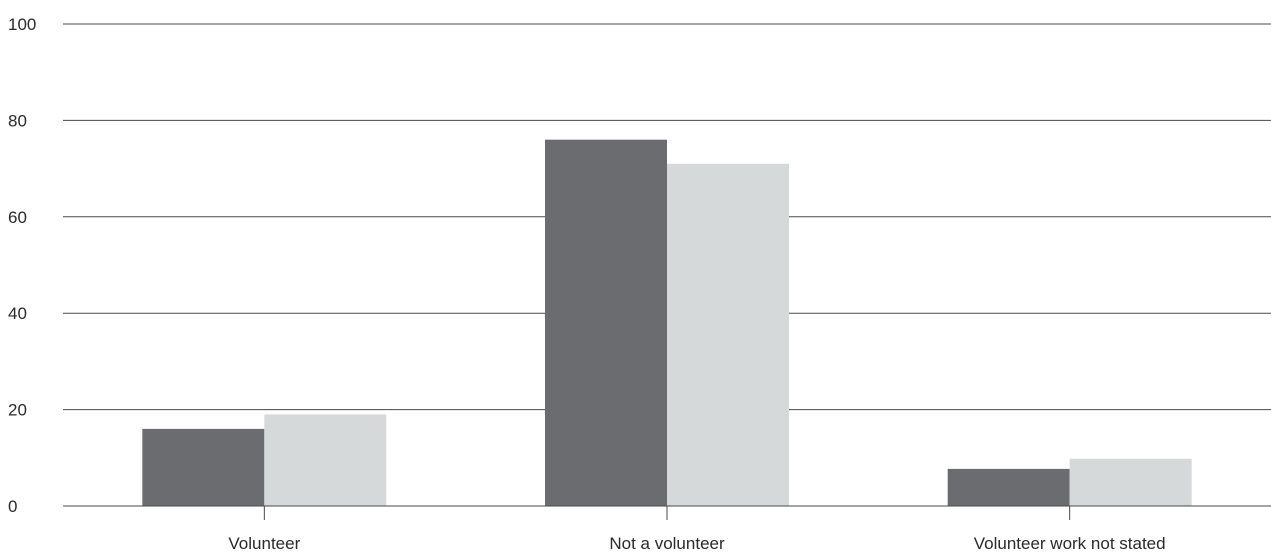  Describe the element at coordinates (12, 506) in the screenshot. I see `y-tick-label: 0` at that location.